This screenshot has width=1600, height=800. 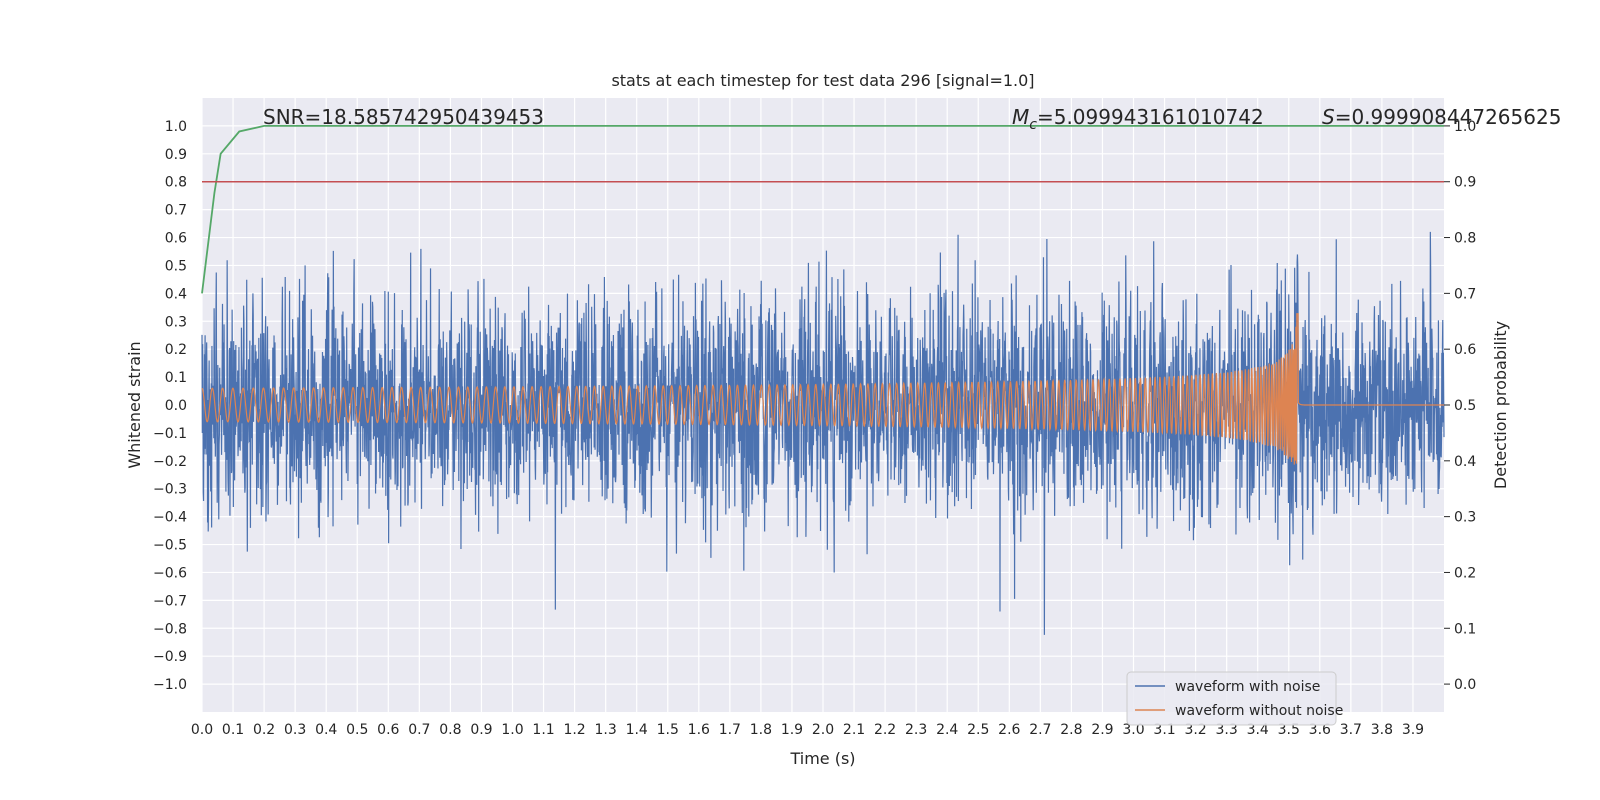 What do you see at coordinates (170, 462) in the screenshot?
I see `y-tick-label: −0.2` at bounding box center [170, 462].